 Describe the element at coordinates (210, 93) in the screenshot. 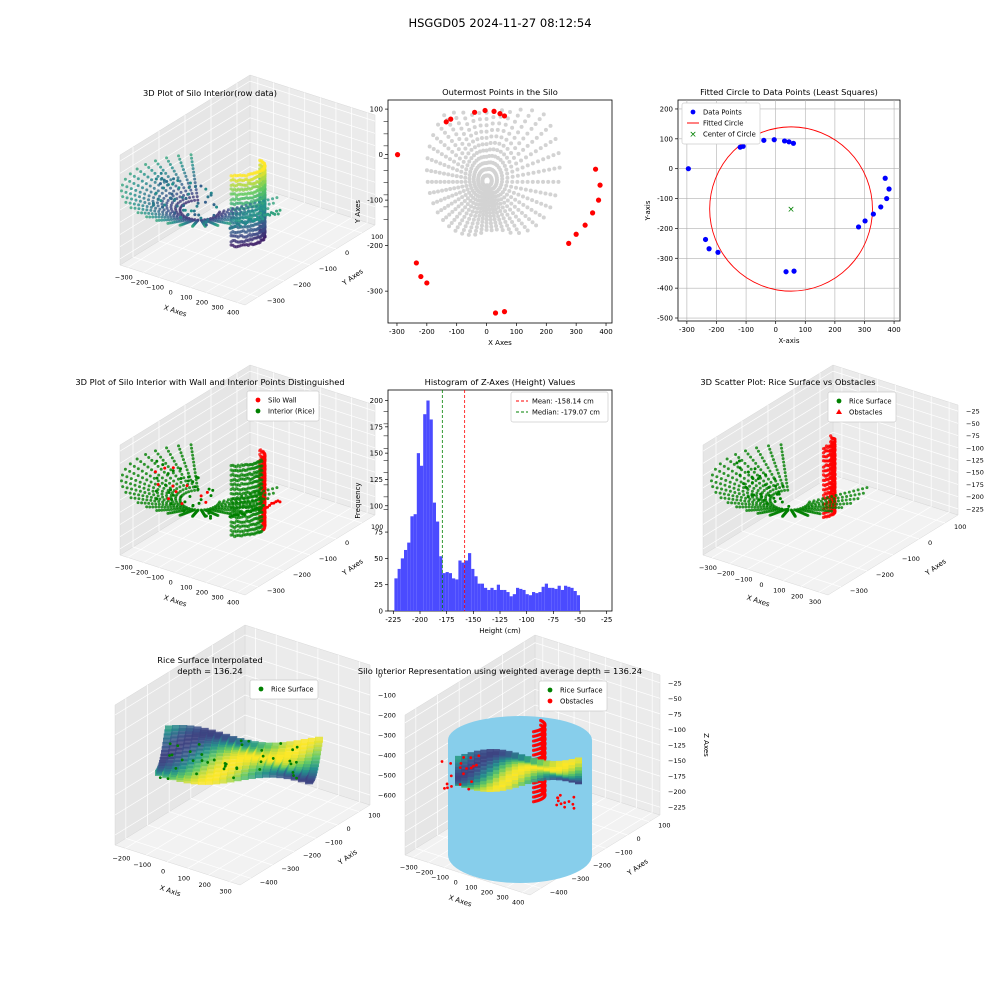

I see `chart-title: 3D Plot of Silo Interior(row data)` at that location.